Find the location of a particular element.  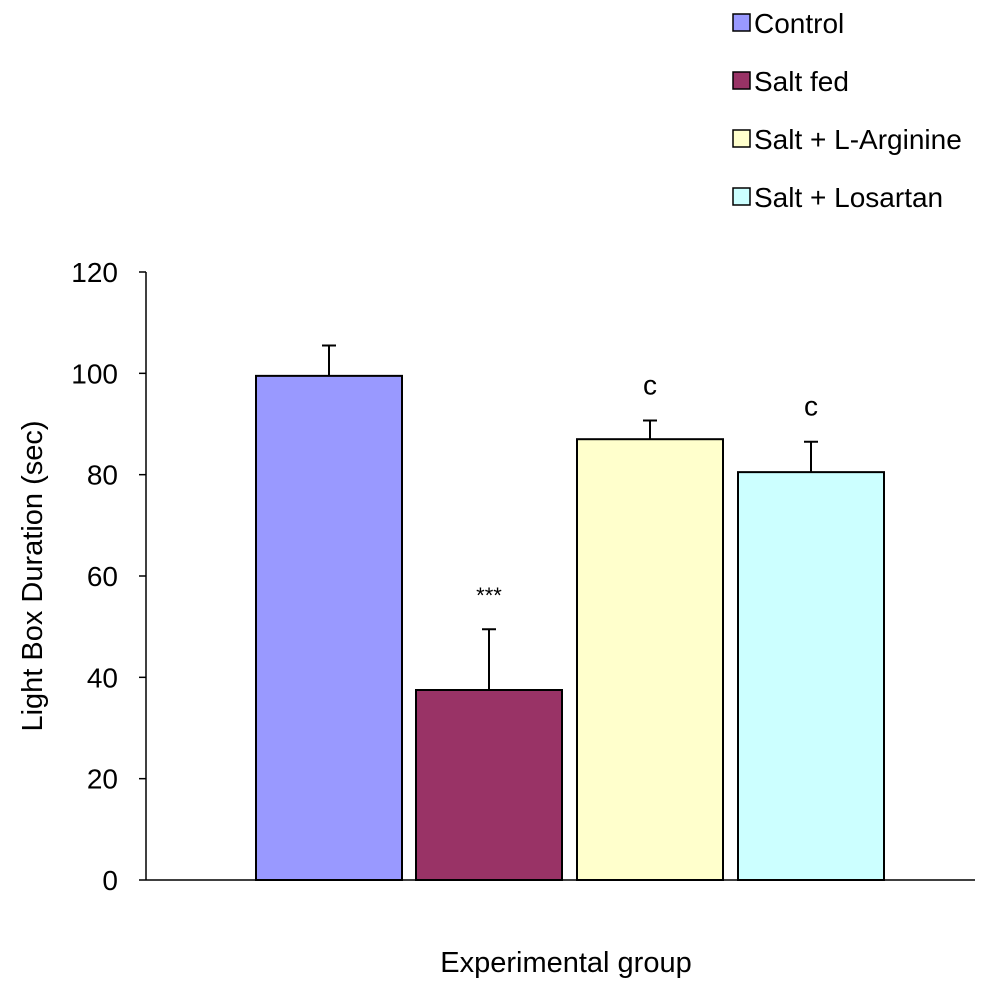

legend-swatch-control is located at coordinates (741, 22).